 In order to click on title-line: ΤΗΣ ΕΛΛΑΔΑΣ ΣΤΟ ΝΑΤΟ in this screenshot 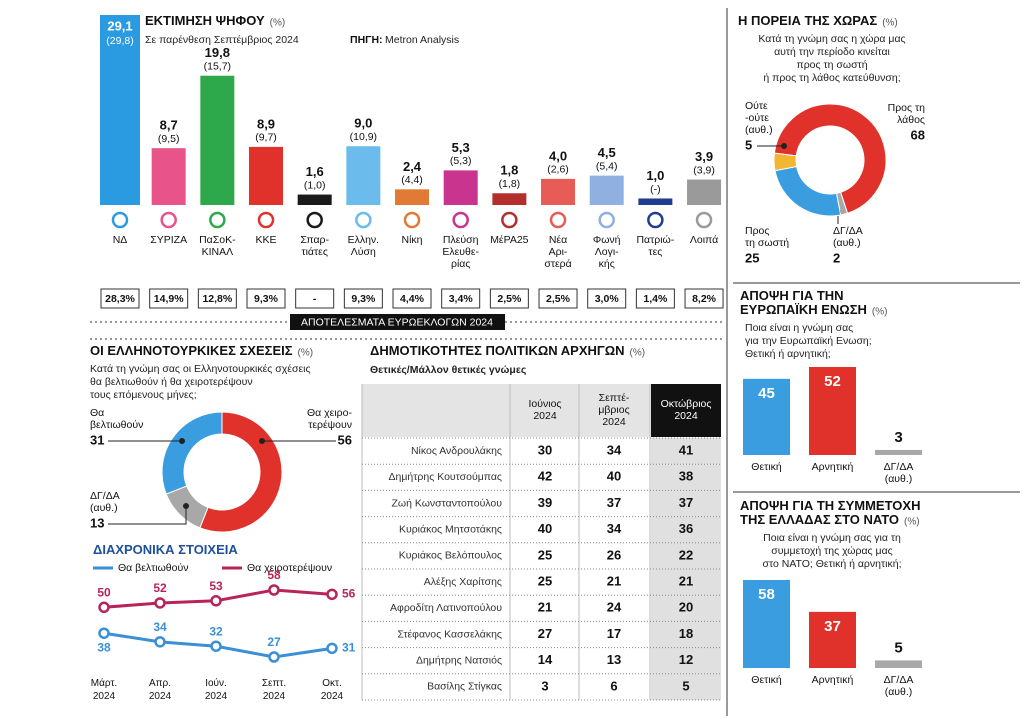, I will do `click(819, 519)`.